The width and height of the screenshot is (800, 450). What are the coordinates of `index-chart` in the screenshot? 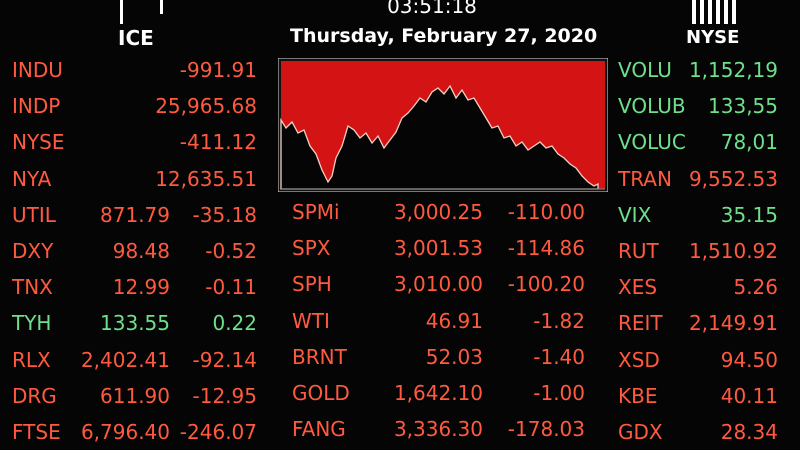 It's located at (443, 125).